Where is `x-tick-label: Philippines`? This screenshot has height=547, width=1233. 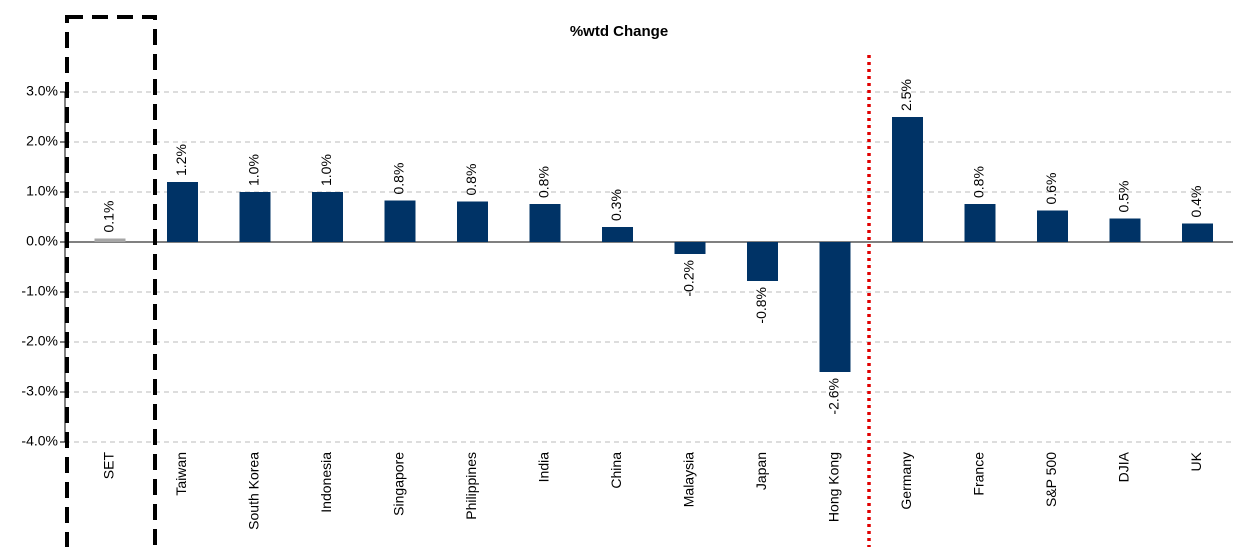
x-tick-label: Philippines is located at coordinates (471, 486).